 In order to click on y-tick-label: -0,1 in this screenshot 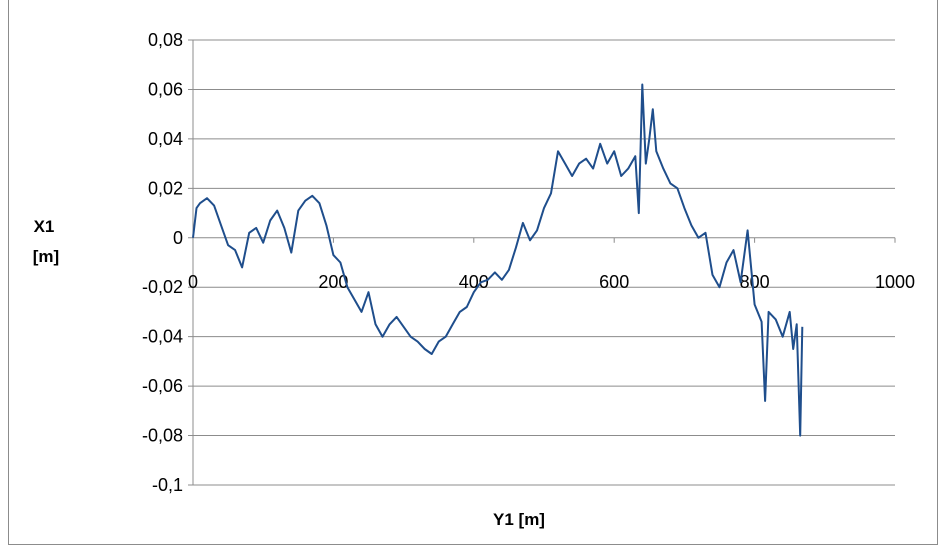, I will do `click(167, 485)`.